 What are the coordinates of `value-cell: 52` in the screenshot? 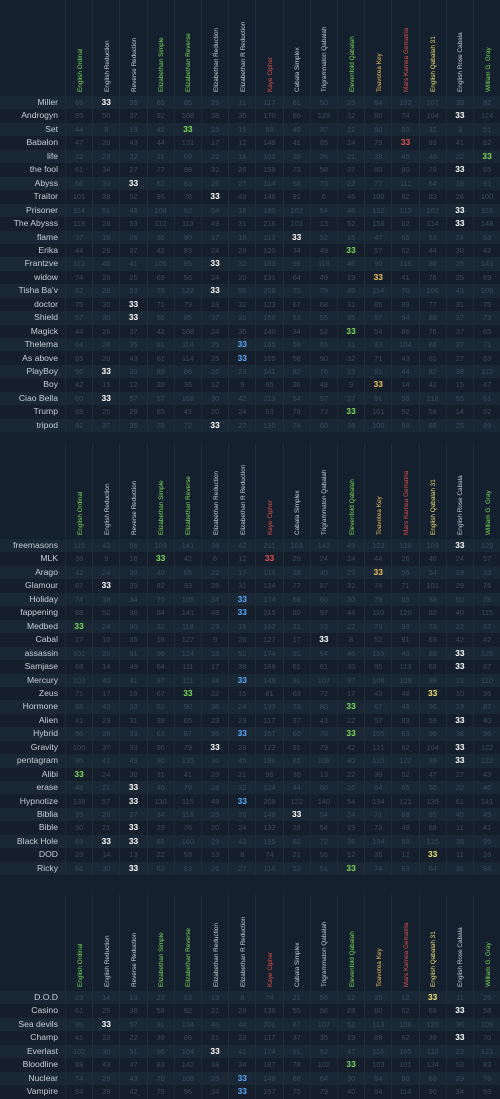 It's located at (296, 868).